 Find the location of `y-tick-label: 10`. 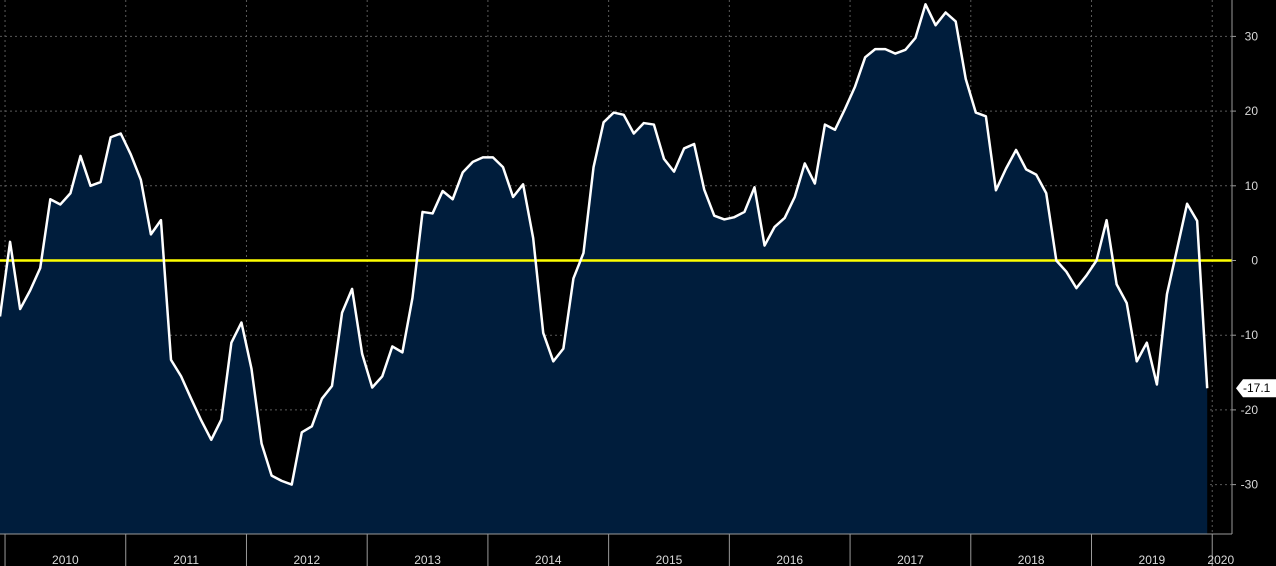

y-tick-label: 10 is located at coordinates (1252, 186).